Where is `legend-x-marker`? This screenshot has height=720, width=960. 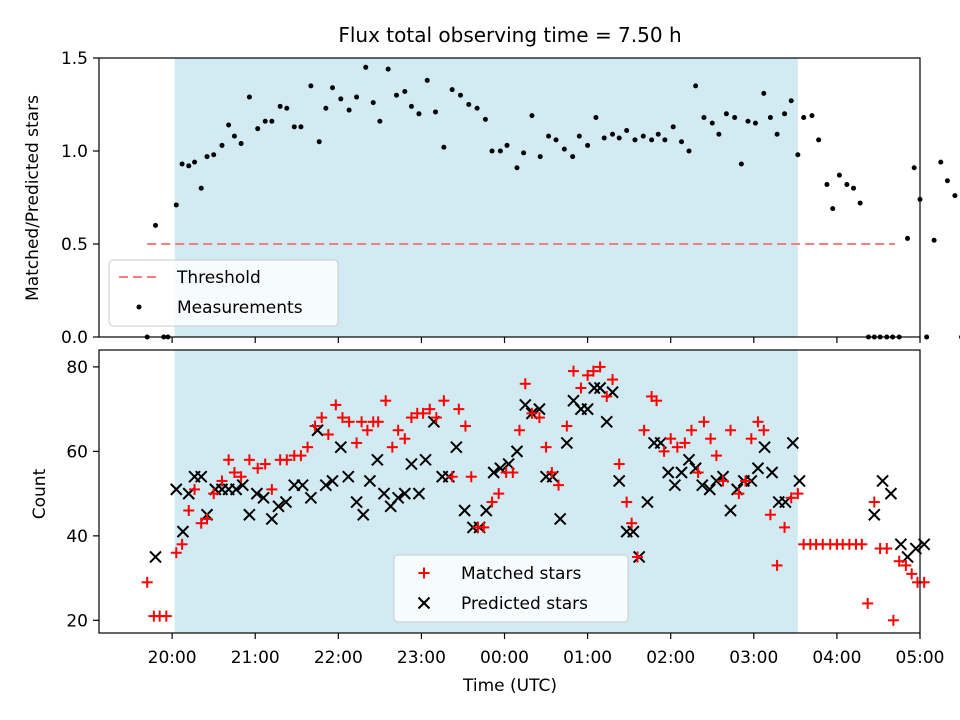
legend-x-marker is located at coordinates (424, 603).